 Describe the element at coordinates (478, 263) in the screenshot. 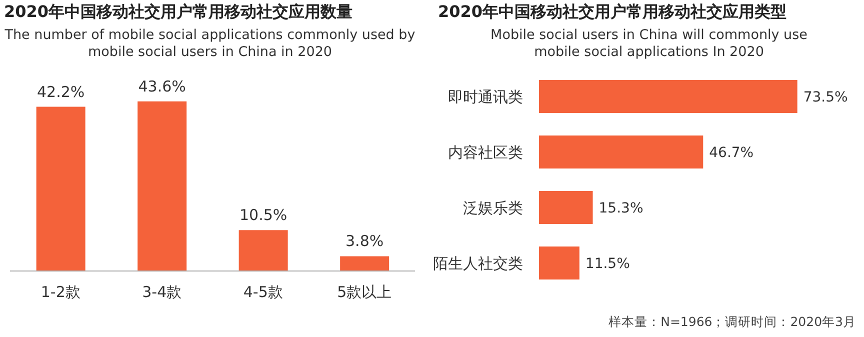

I see `y-tick-label: 陌生人社交类` at that location.